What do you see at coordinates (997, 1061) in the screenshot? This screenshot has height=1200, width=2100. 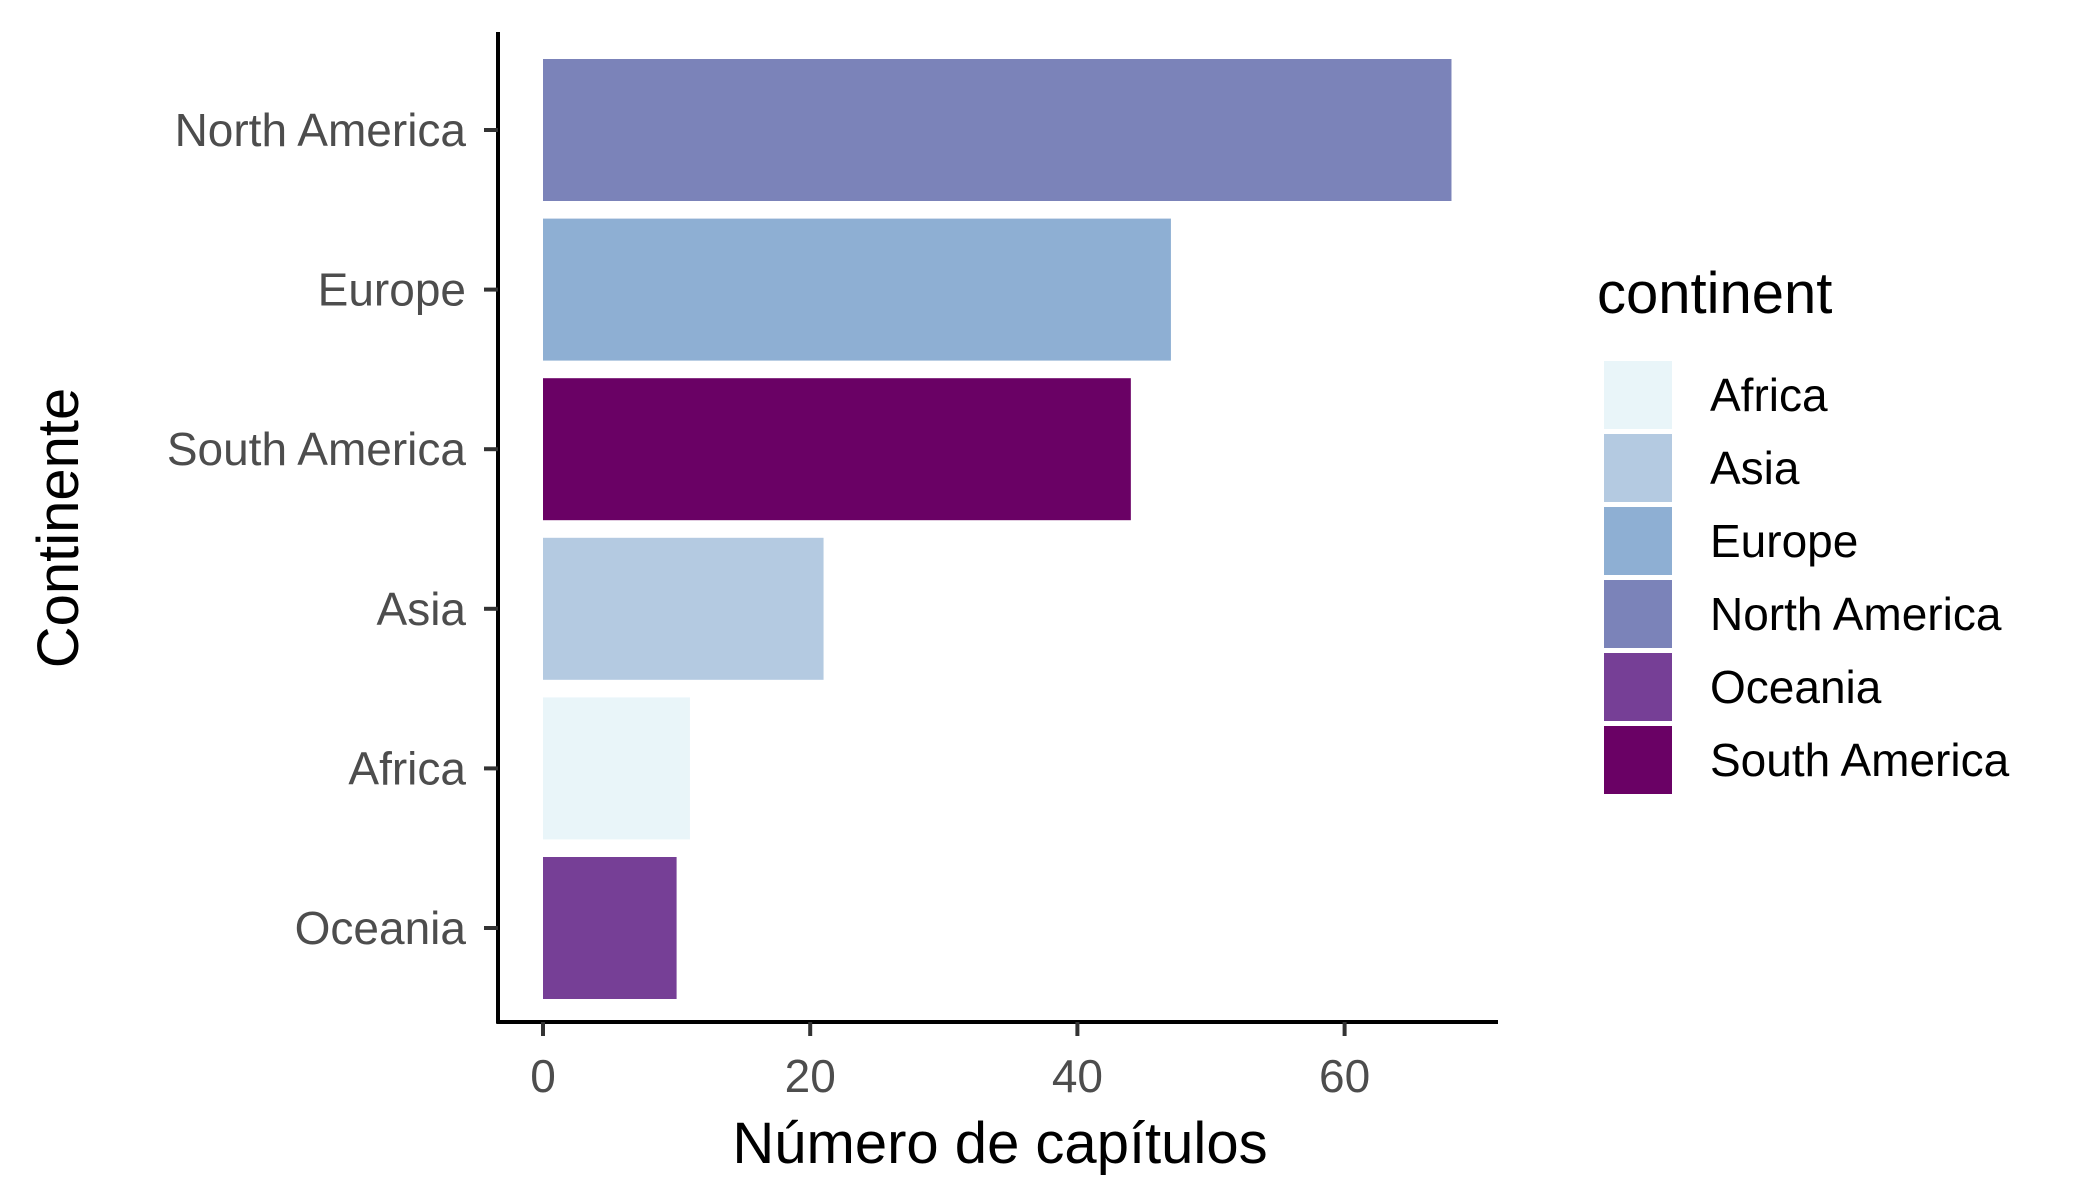 I see `x-axis: 0 20 40 60` at bounding box center [997, 1061].